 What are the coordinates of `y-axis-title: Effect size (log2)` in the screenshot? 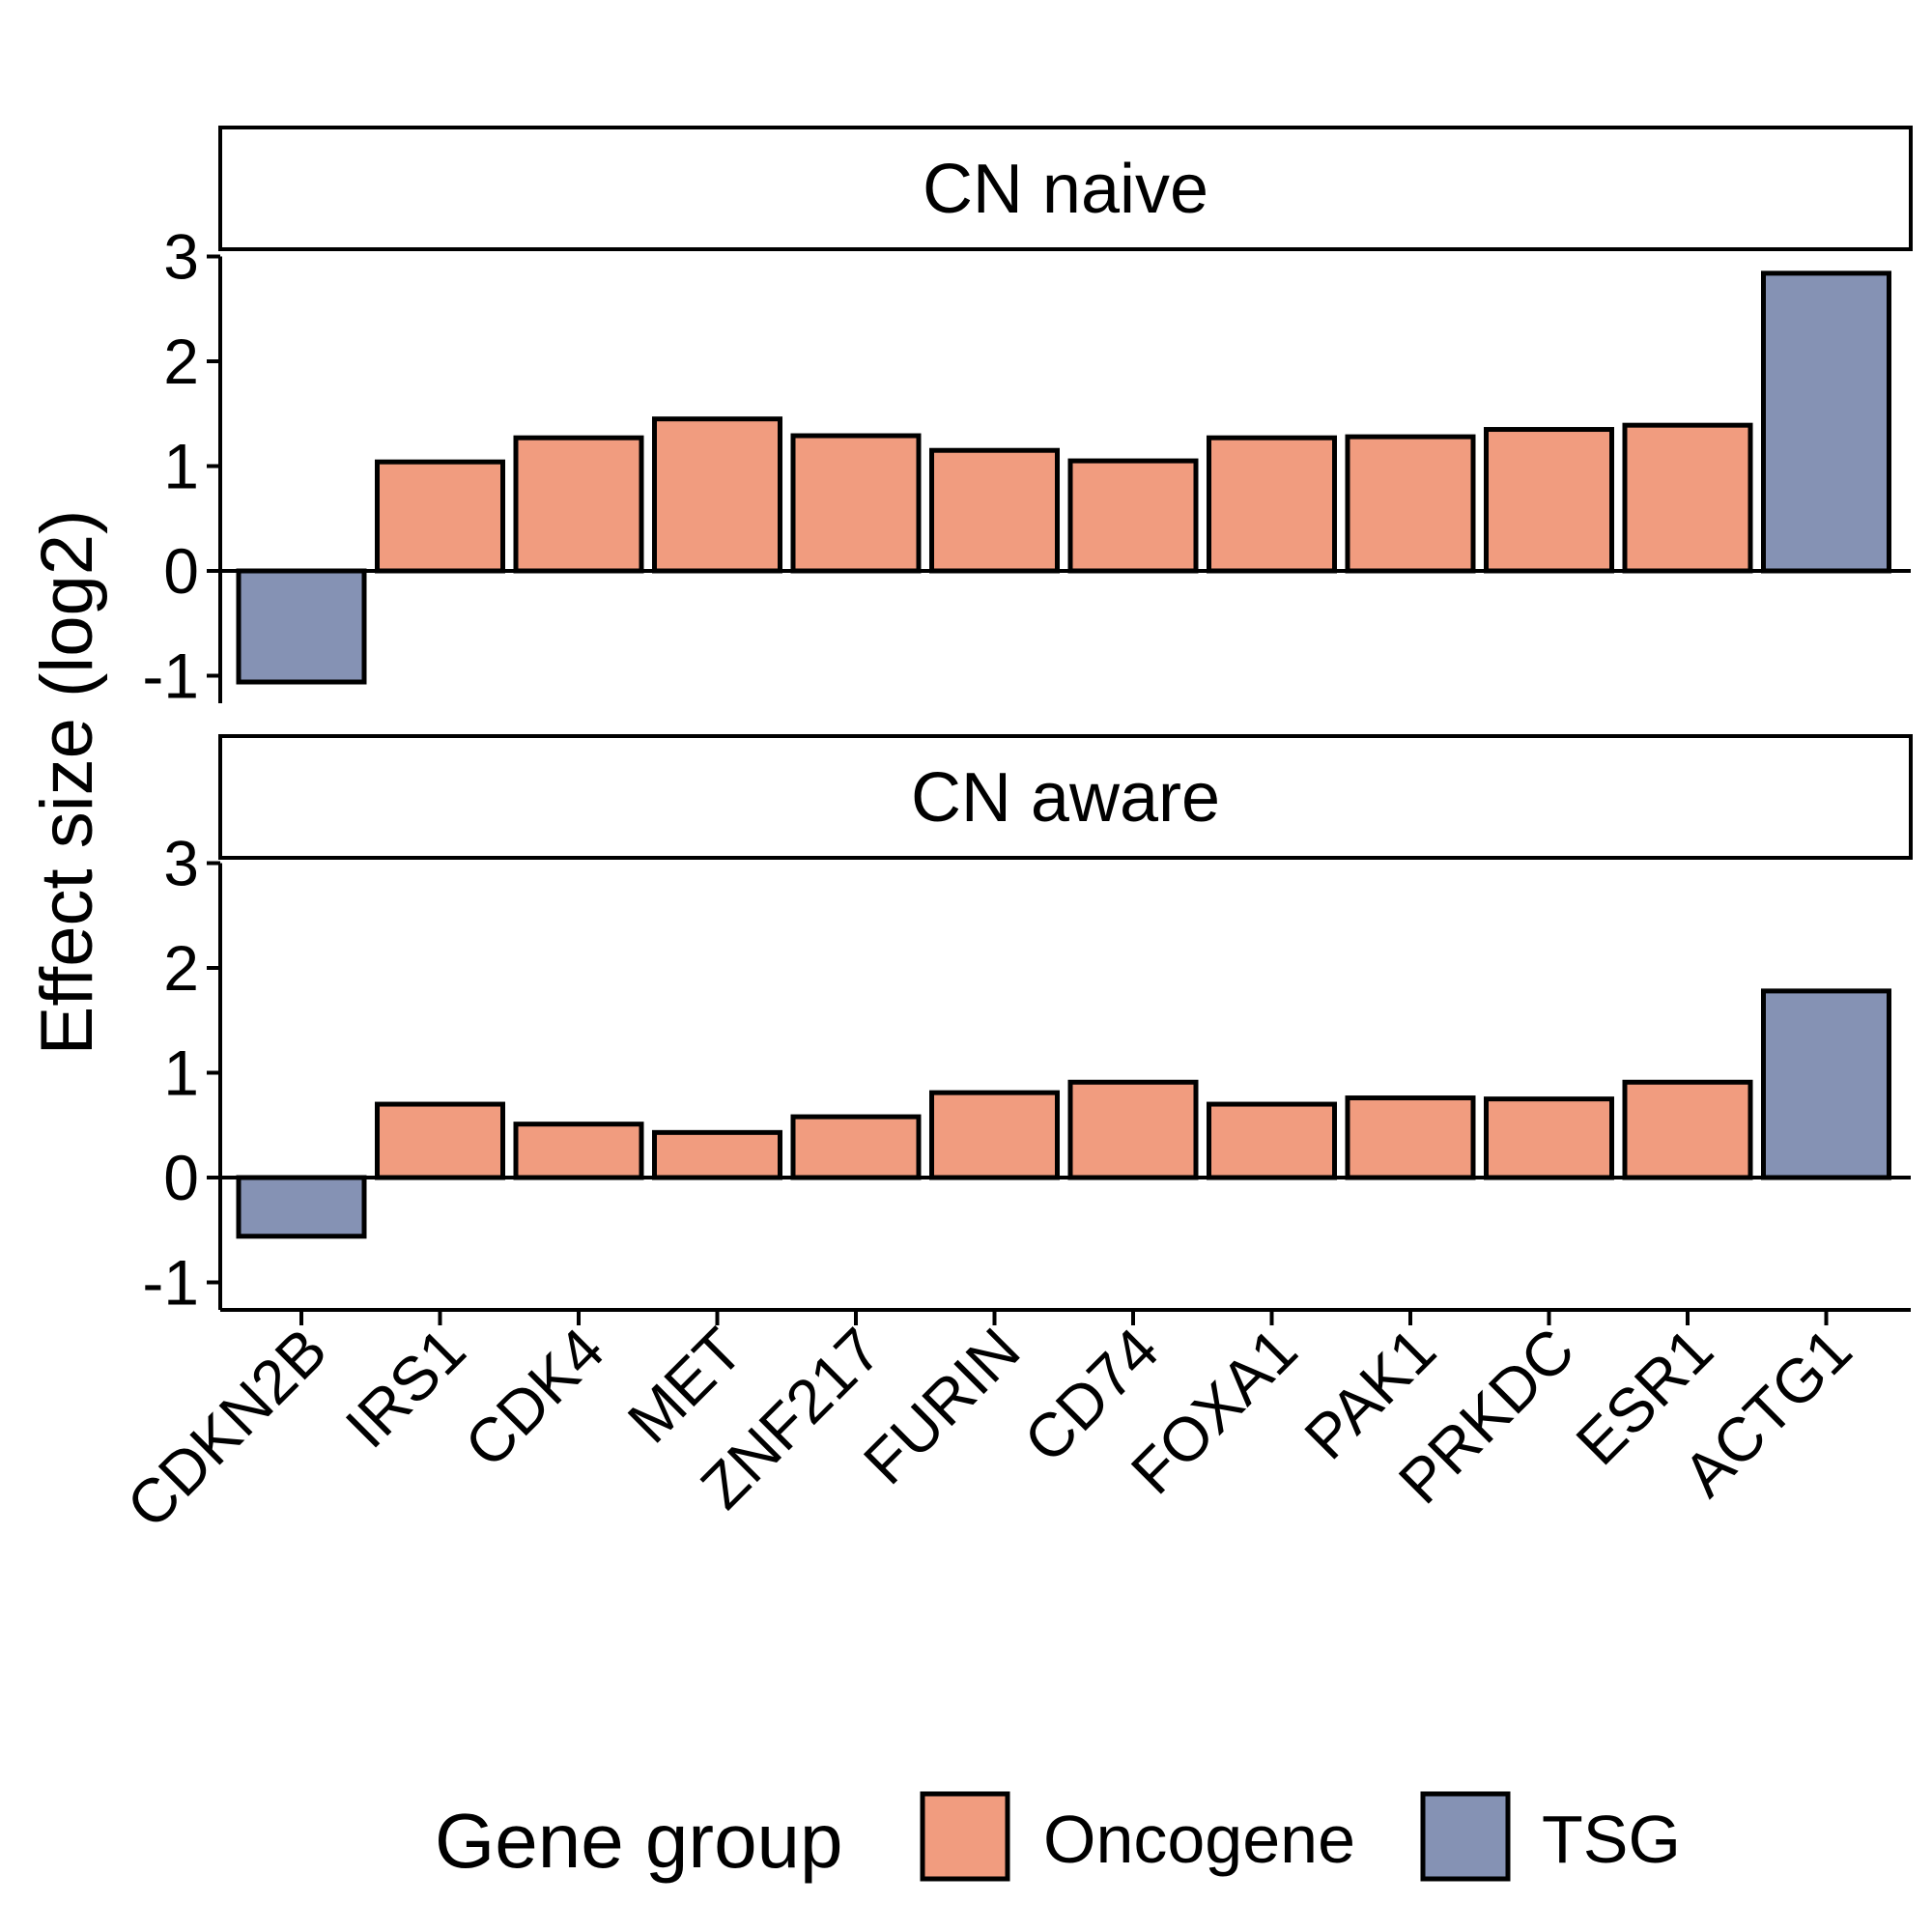 It's located at (67, 783).